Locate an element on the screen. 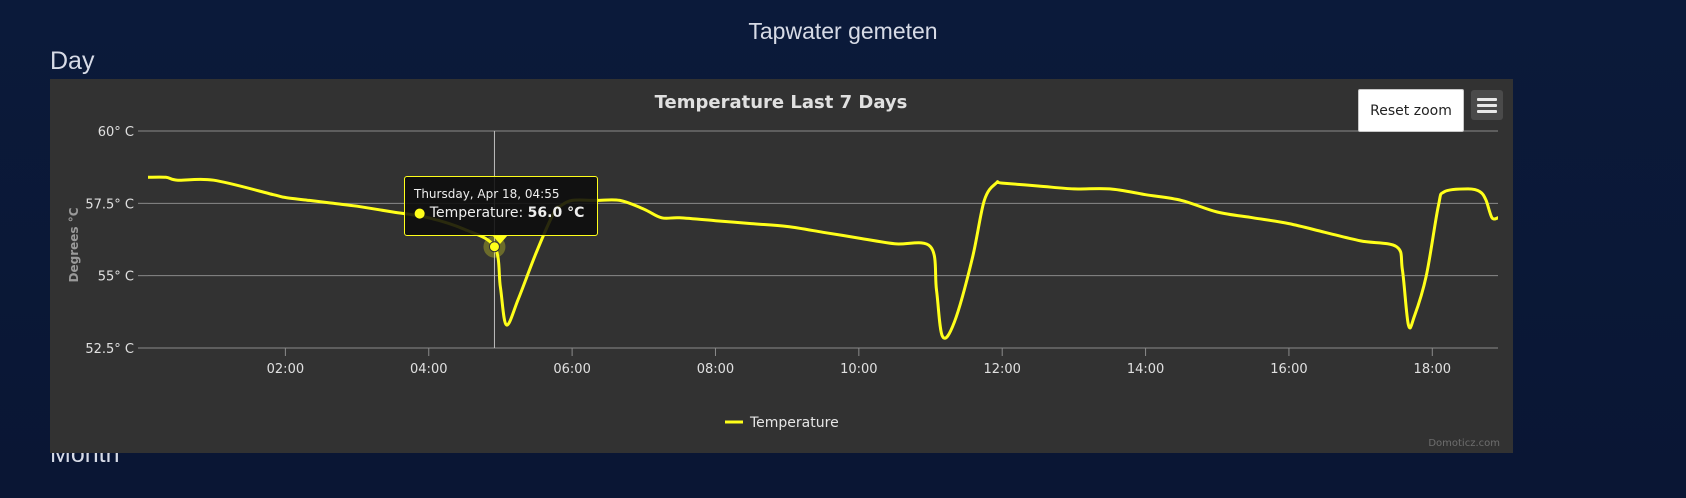  x-tick-label: 04:00 is located at coordinates (428, 369).